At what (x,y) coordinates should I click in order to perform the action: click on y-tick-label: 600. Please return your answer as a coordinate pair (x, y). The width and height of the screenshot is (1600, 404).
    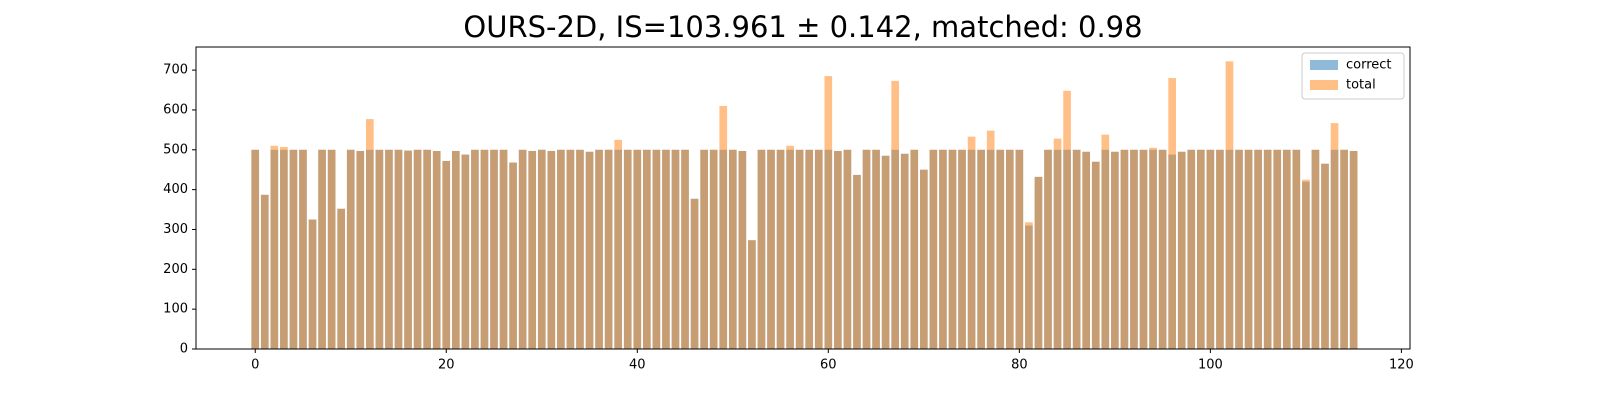
    Looking at the image, I should click on (175, 109).